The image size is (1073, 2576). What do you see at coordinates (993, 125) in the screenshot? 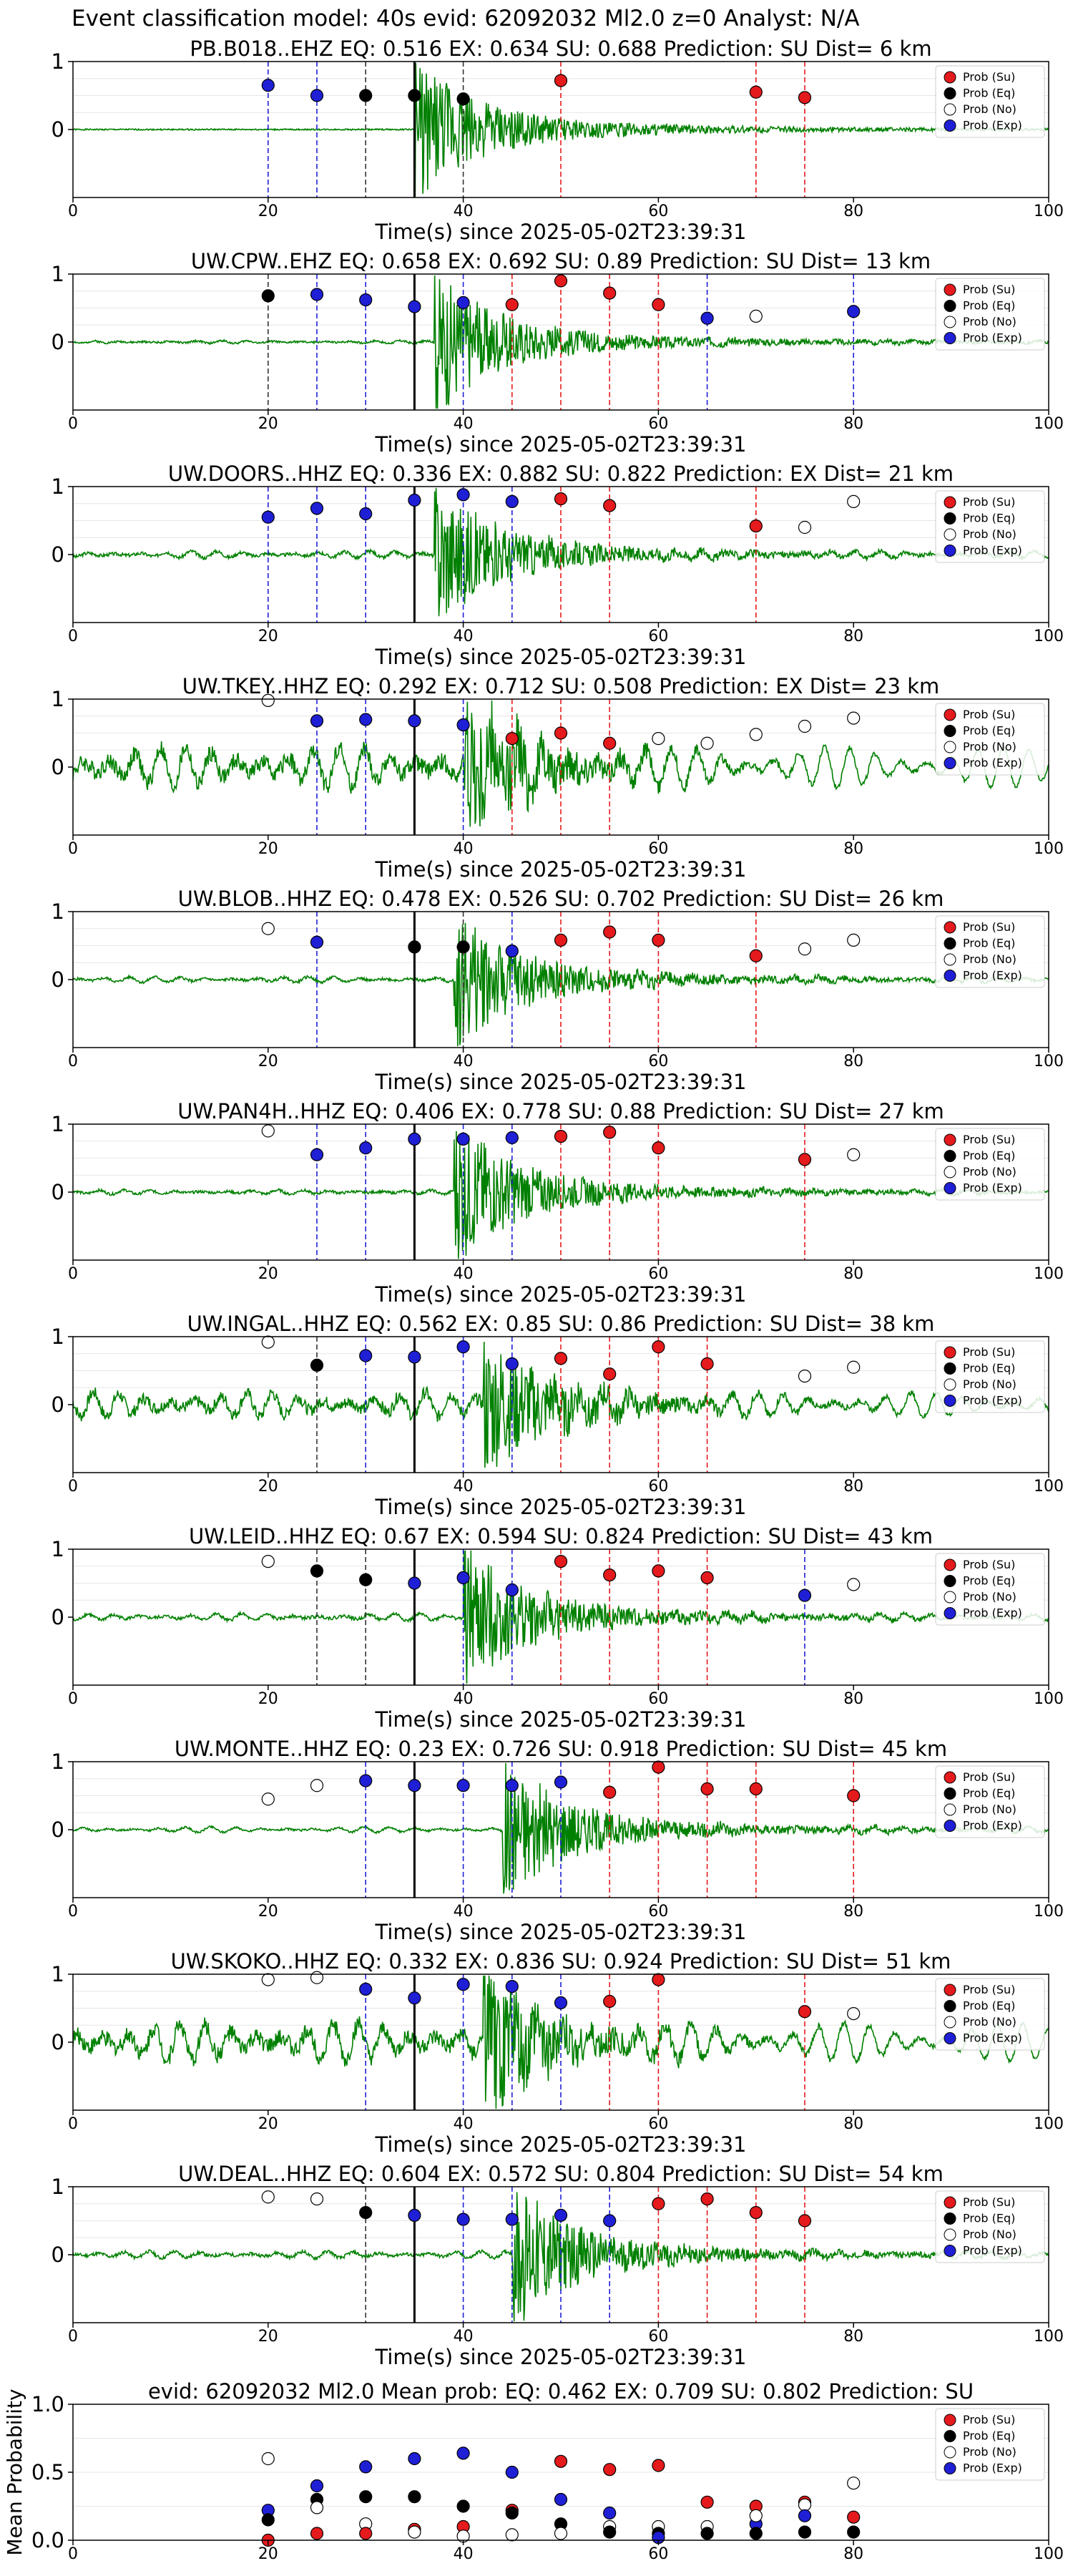
I see `legend-label: Prob (Exp)` at bounding box center [993, 125].